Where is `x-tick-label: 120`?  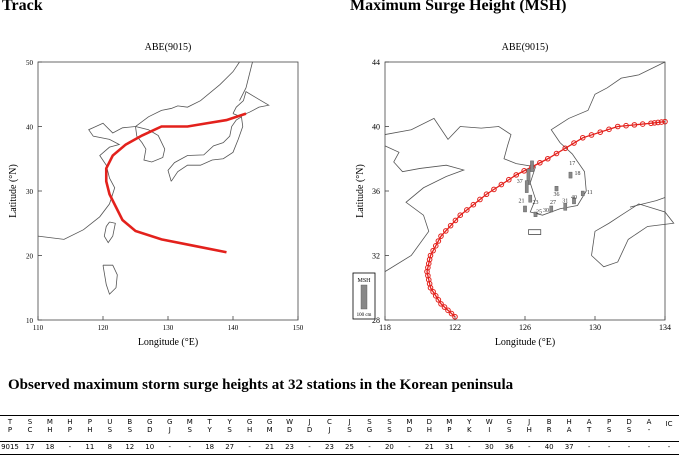
x-tick-label: 120 is located at coordinates (103, 328).